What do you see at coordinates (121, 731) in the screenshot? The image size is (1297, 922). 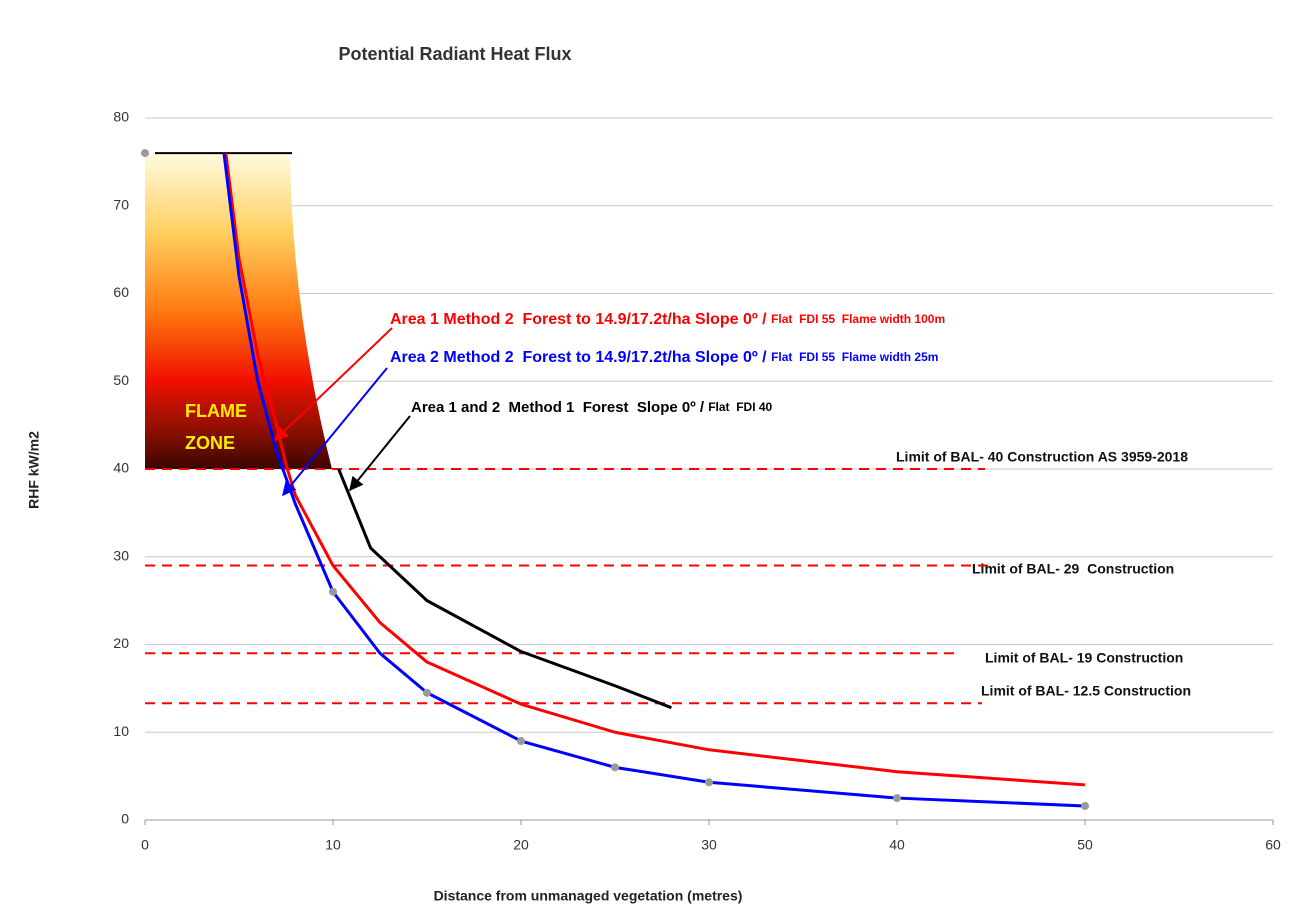 I see `y-tick-label: 10` at bounding box center [121, 731].